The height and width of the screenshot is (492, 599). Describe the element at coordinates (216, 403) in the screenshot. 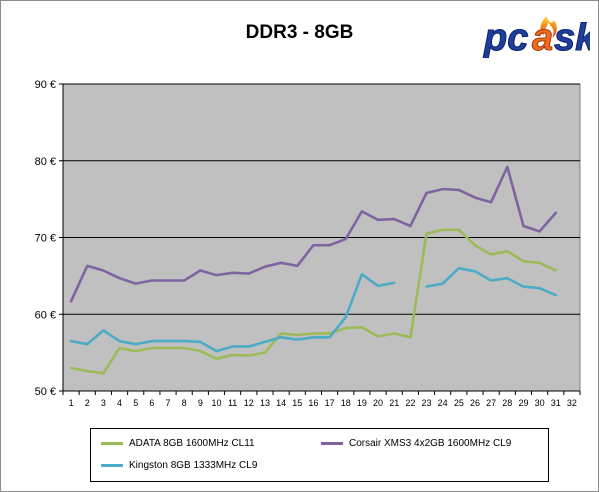

I see `x-tick-label: 10` at that location.